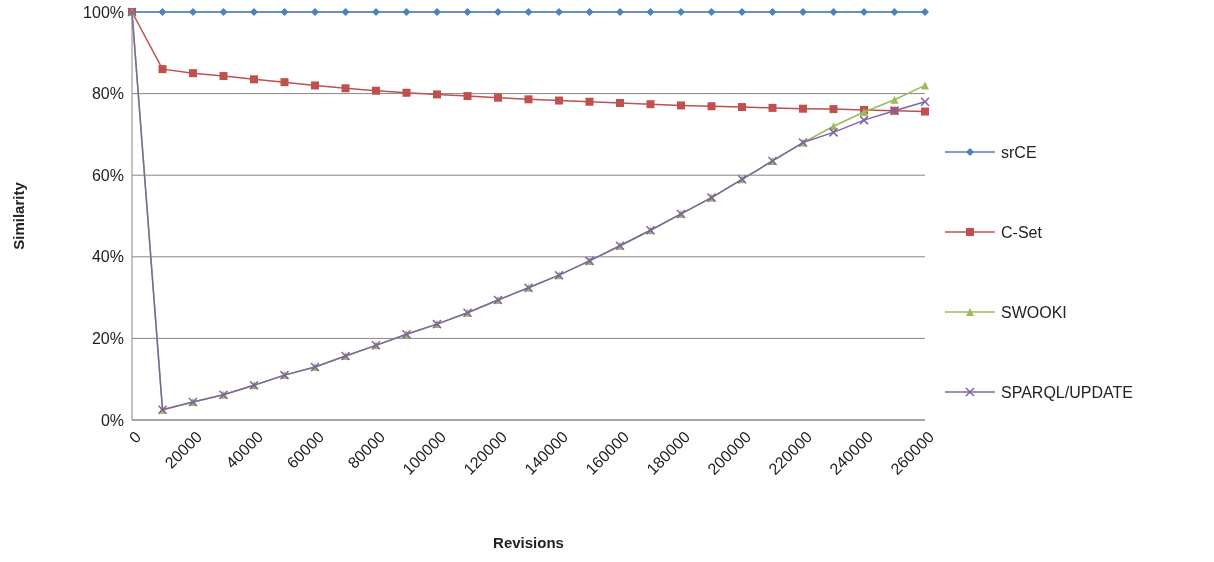 This screenshot has width=1214, height=562. Describe the element at coordinates (1067, 392) in the screenshot. I see `legend-label: SPARQL/UPDATE` at that location.